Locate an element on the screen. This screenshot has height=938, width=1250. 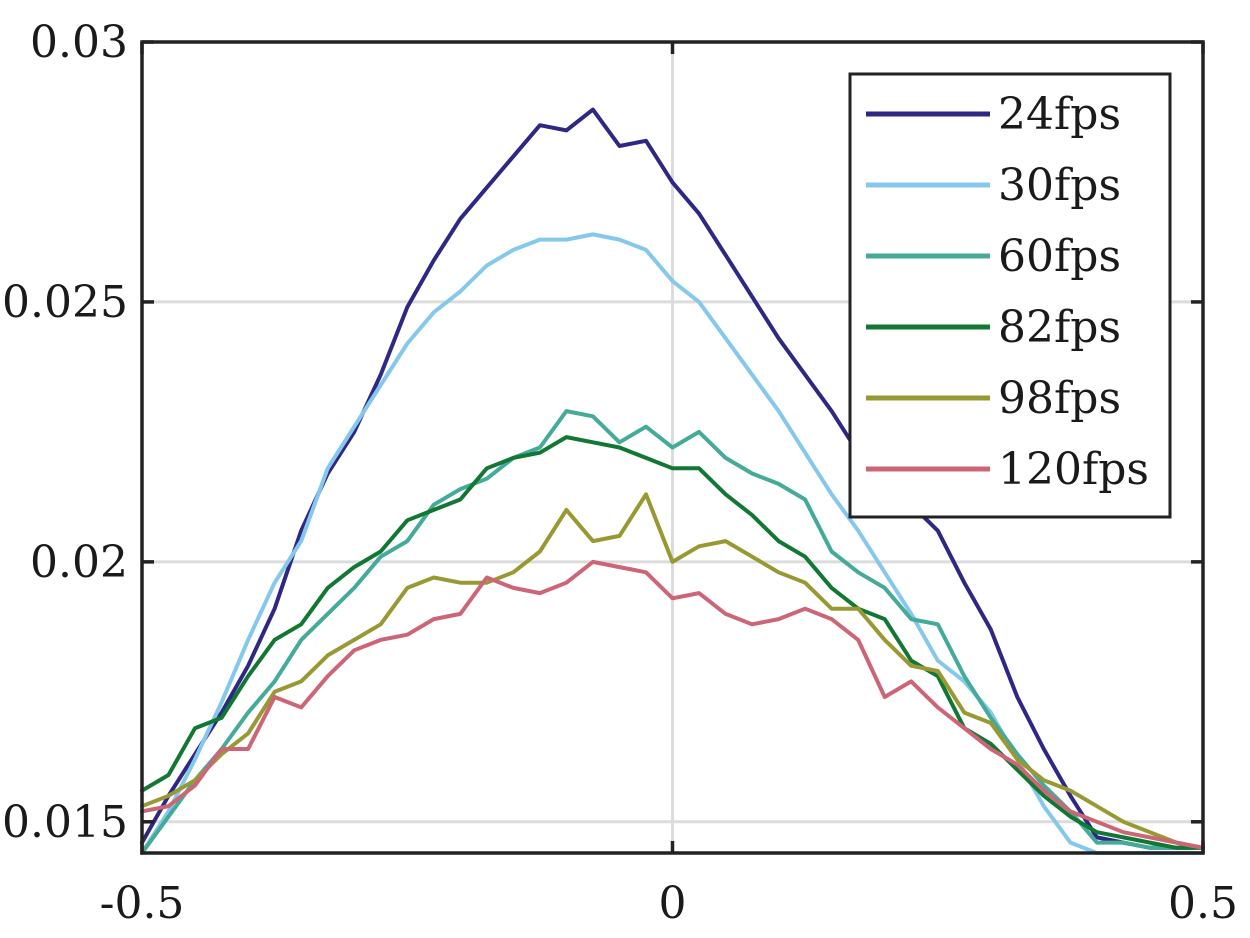
legend-box is located at coordinates (1010, 295).